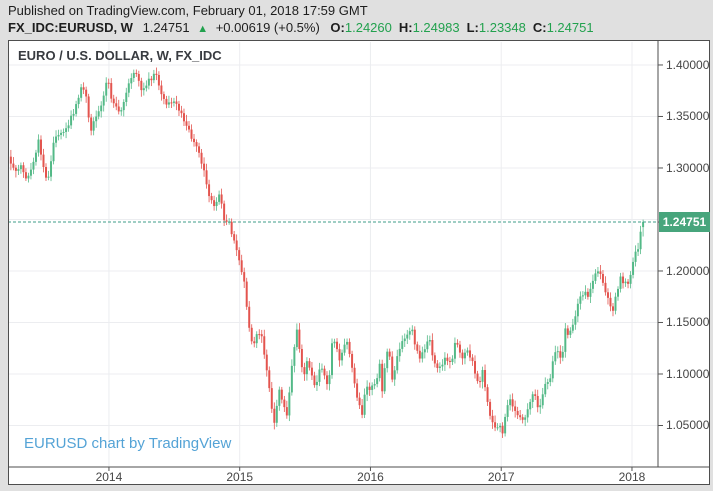 This screenshot has width=713, height=491. I want to click on price-tick-label: 1.35000, so click(688, 116).